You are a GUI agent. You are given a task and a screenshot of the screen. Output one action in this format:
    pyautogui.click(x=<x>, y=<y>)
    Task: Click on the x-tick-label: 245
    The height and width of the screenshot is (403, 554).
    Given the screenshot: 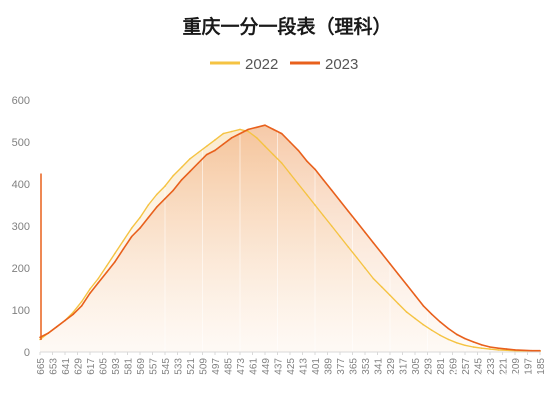 What is the action you would take?
    pyautogui.click(x=479, y=366)
    